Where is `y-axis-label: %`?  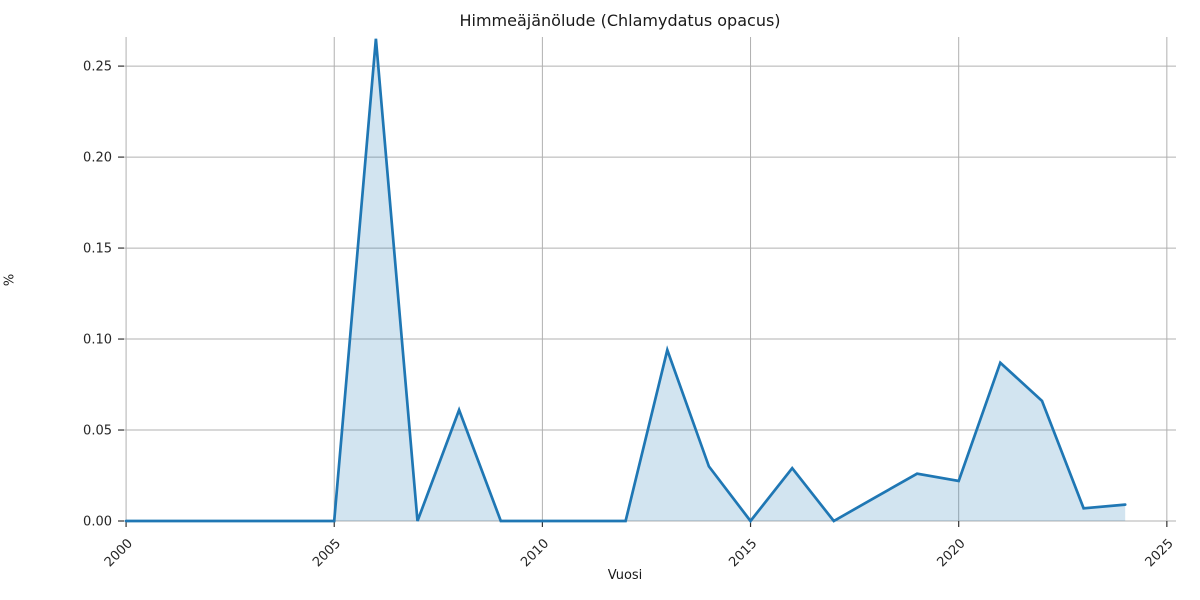 y-axis-label: % is located at coordinates (10, 280).